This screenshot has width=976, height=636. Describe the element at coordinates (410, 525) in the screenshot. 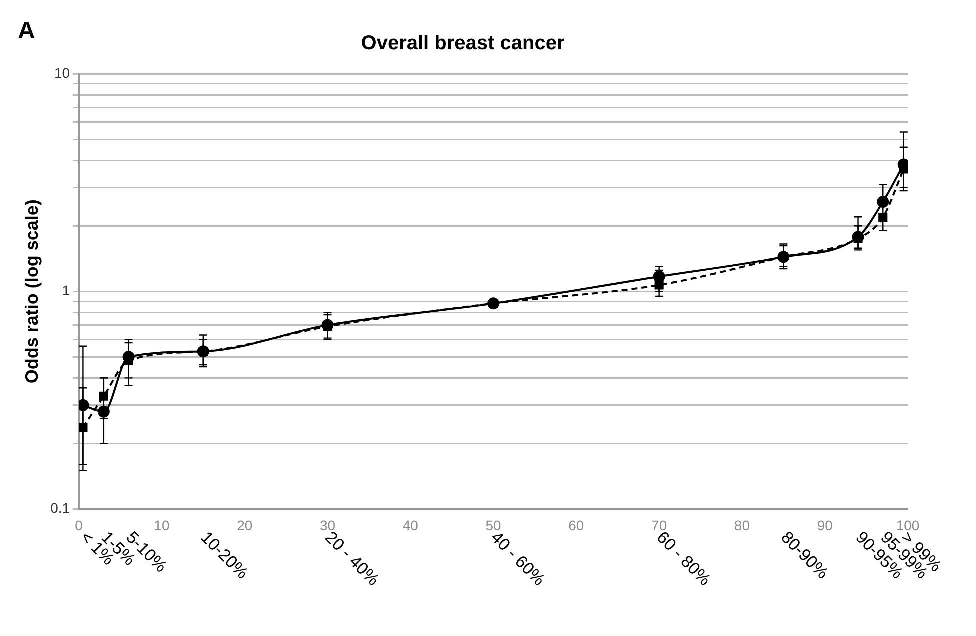

I see `x-tick-label: 40` at that location.